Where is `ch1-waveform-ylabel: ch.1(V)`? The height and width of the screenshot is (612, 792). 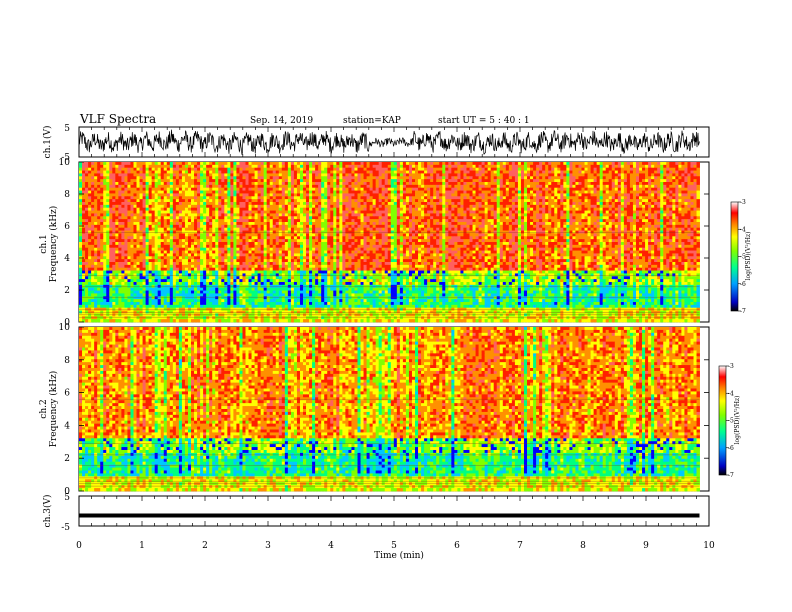
ch1-waveform-ylabel: ch.1(V) is located at coordinates (47, 142).